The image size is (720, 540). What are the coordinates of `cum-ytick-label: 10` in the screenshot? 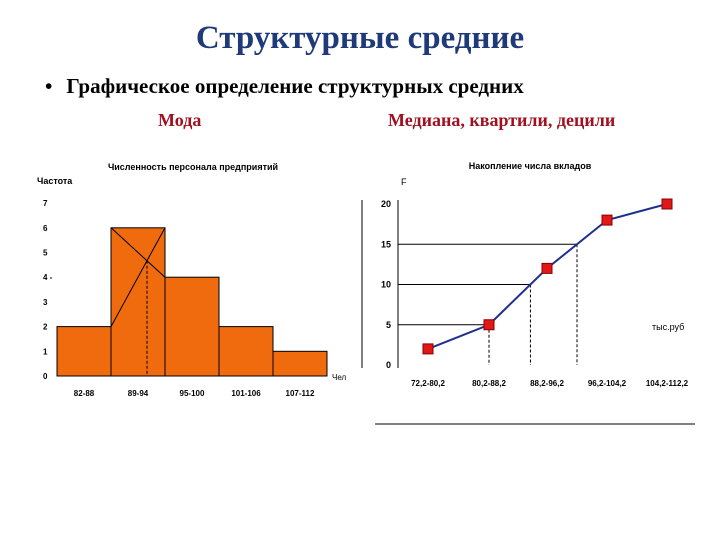 It's located at (386, 285).